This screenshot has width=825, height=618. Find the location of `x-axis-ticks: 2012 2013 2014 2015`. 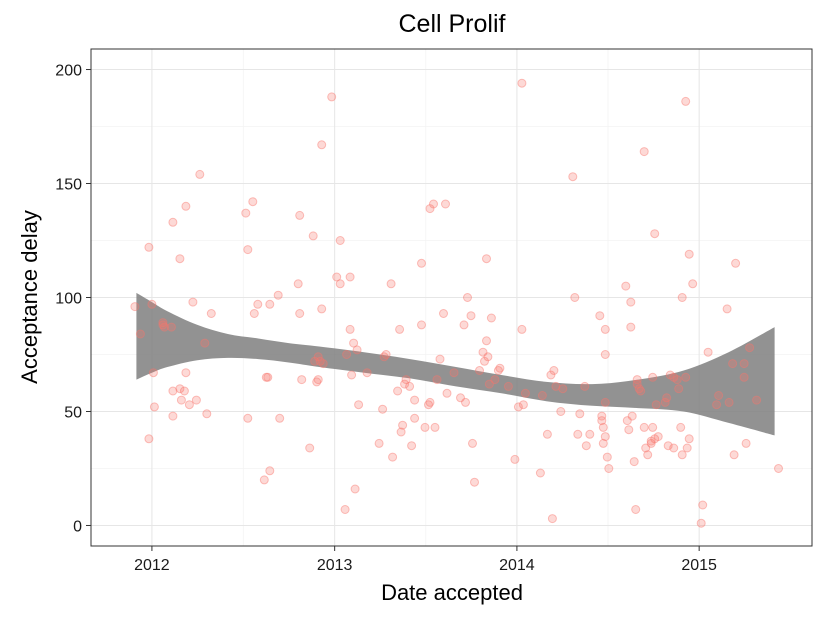

x-axis-ticks: 2012 2013 2014 2015 is located at coordinates (425, 560).